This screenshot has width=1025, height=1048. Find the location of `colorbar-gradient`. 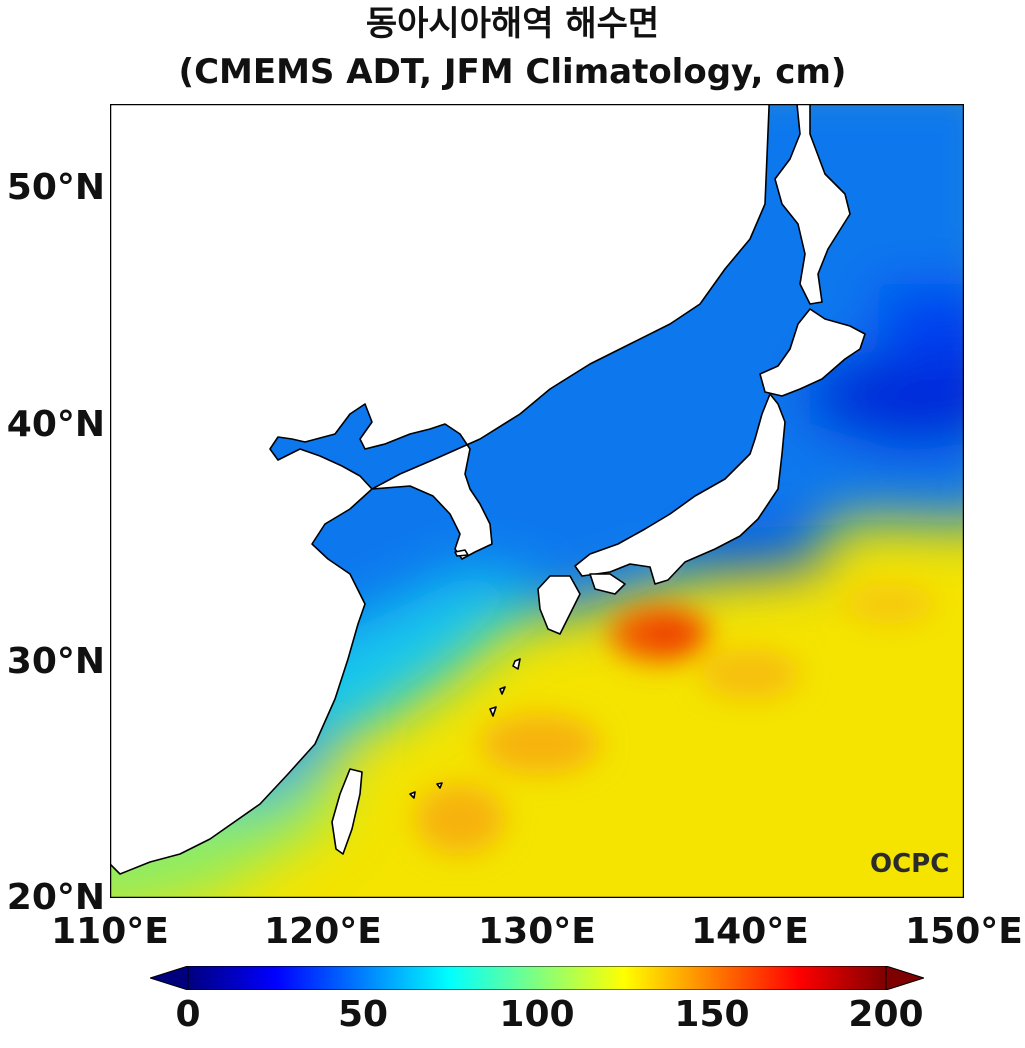

colorbar-gradient is located at coordinates (537, 978).